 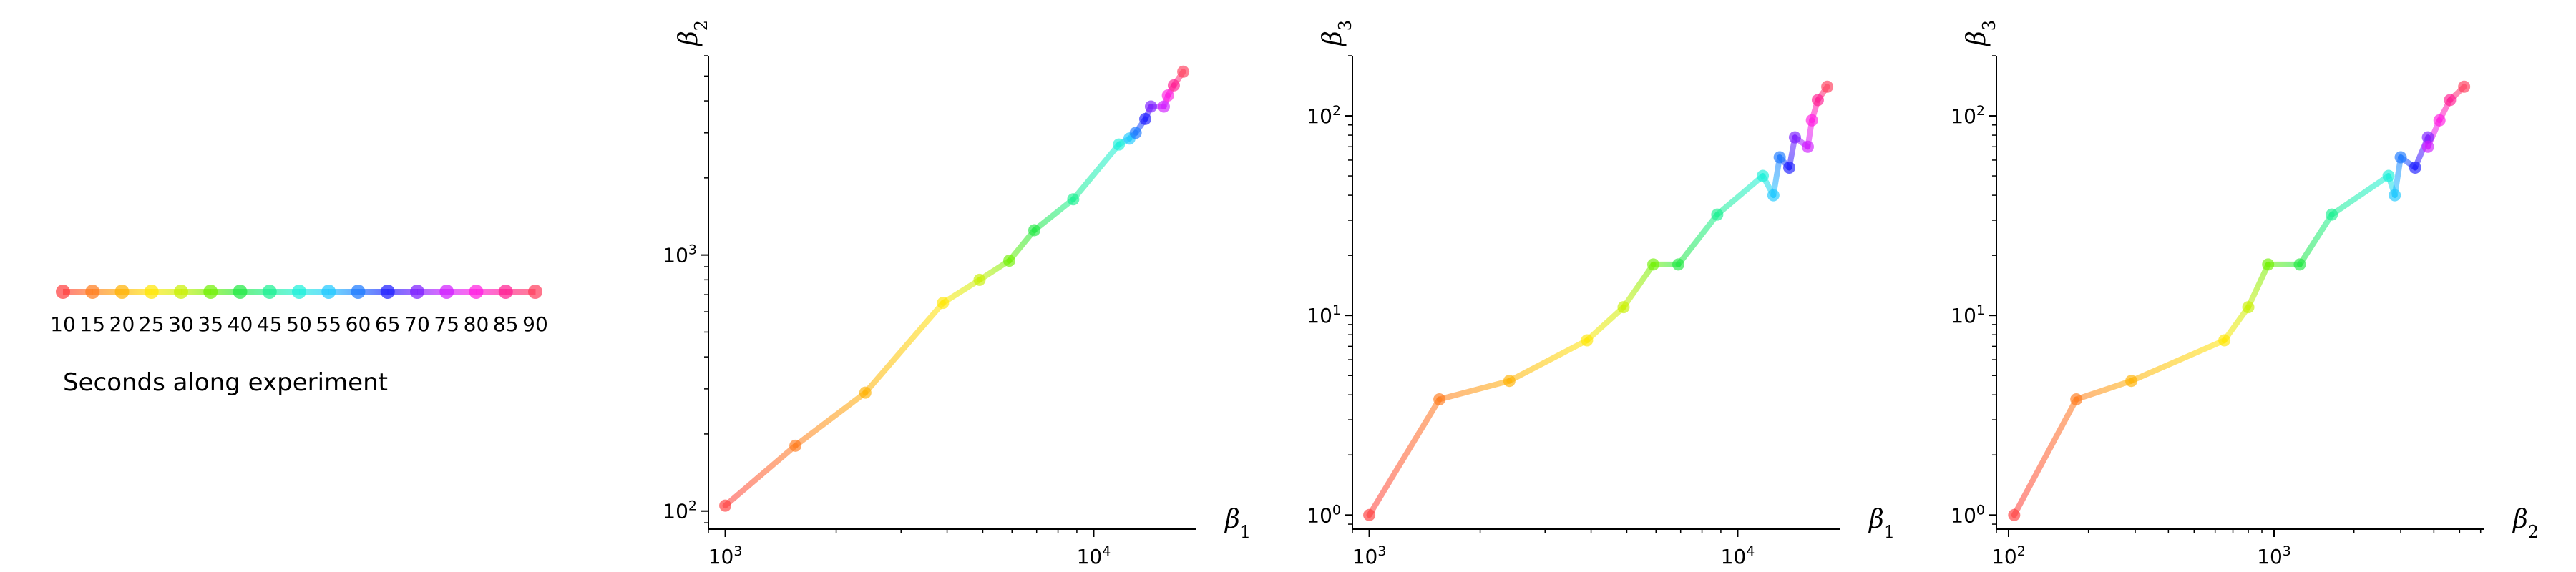 I want to click on legend-tick-label: 65, so click(x=388, y=324).